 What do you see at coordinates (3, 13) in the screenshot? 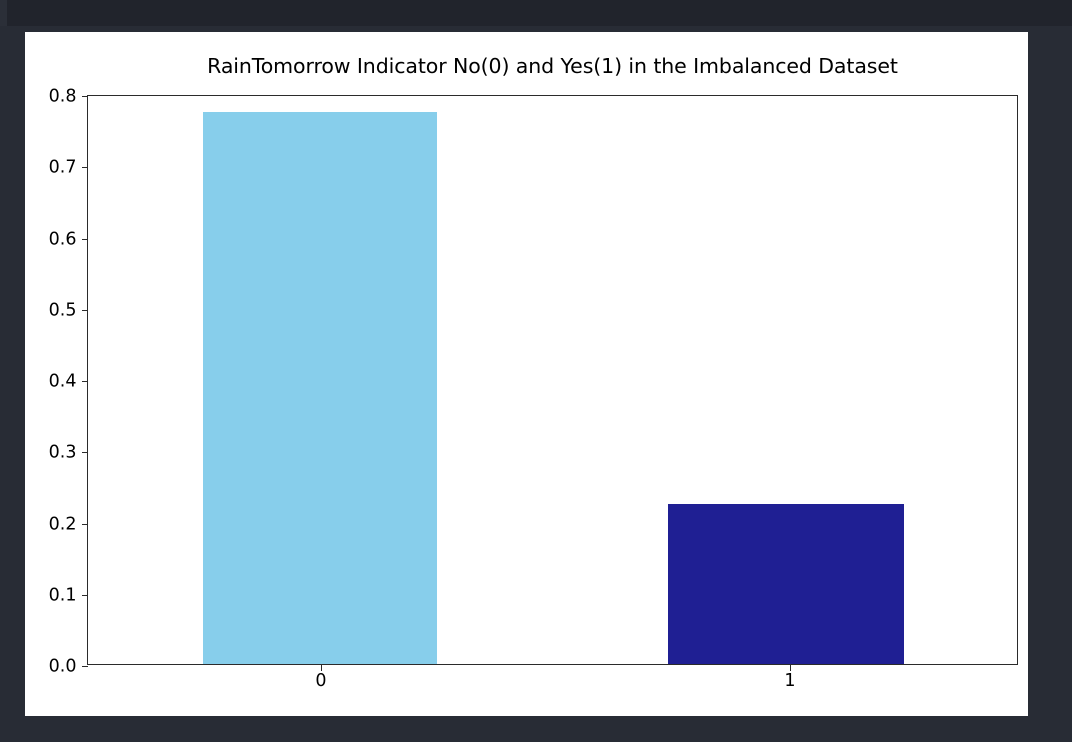
I see `window-top-bar-edge` at bounding box center [3, 13].